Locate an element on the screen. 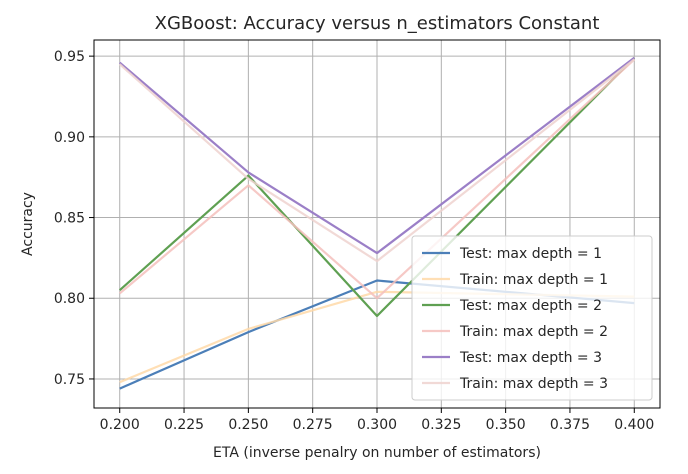  x-tick-label: 0.400 is located at coordinates (634, 425).